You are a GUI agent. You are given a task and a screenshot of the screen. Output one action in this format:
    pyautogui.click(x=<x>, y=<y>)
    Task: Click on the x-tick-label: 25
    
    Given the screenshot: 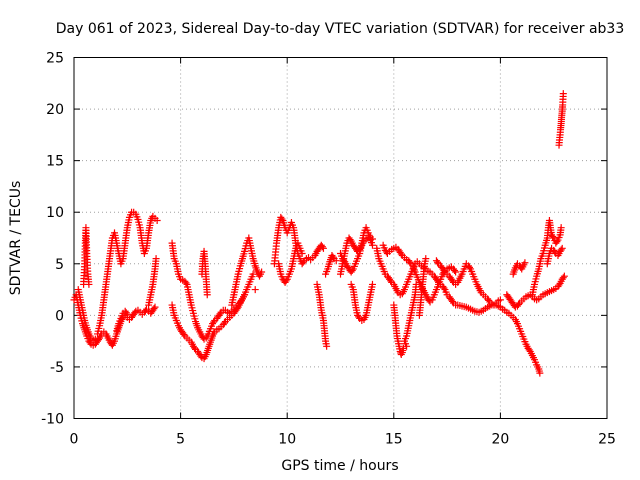 What is the action you would take?
    pyautogui.click(x=607, y=440)
    